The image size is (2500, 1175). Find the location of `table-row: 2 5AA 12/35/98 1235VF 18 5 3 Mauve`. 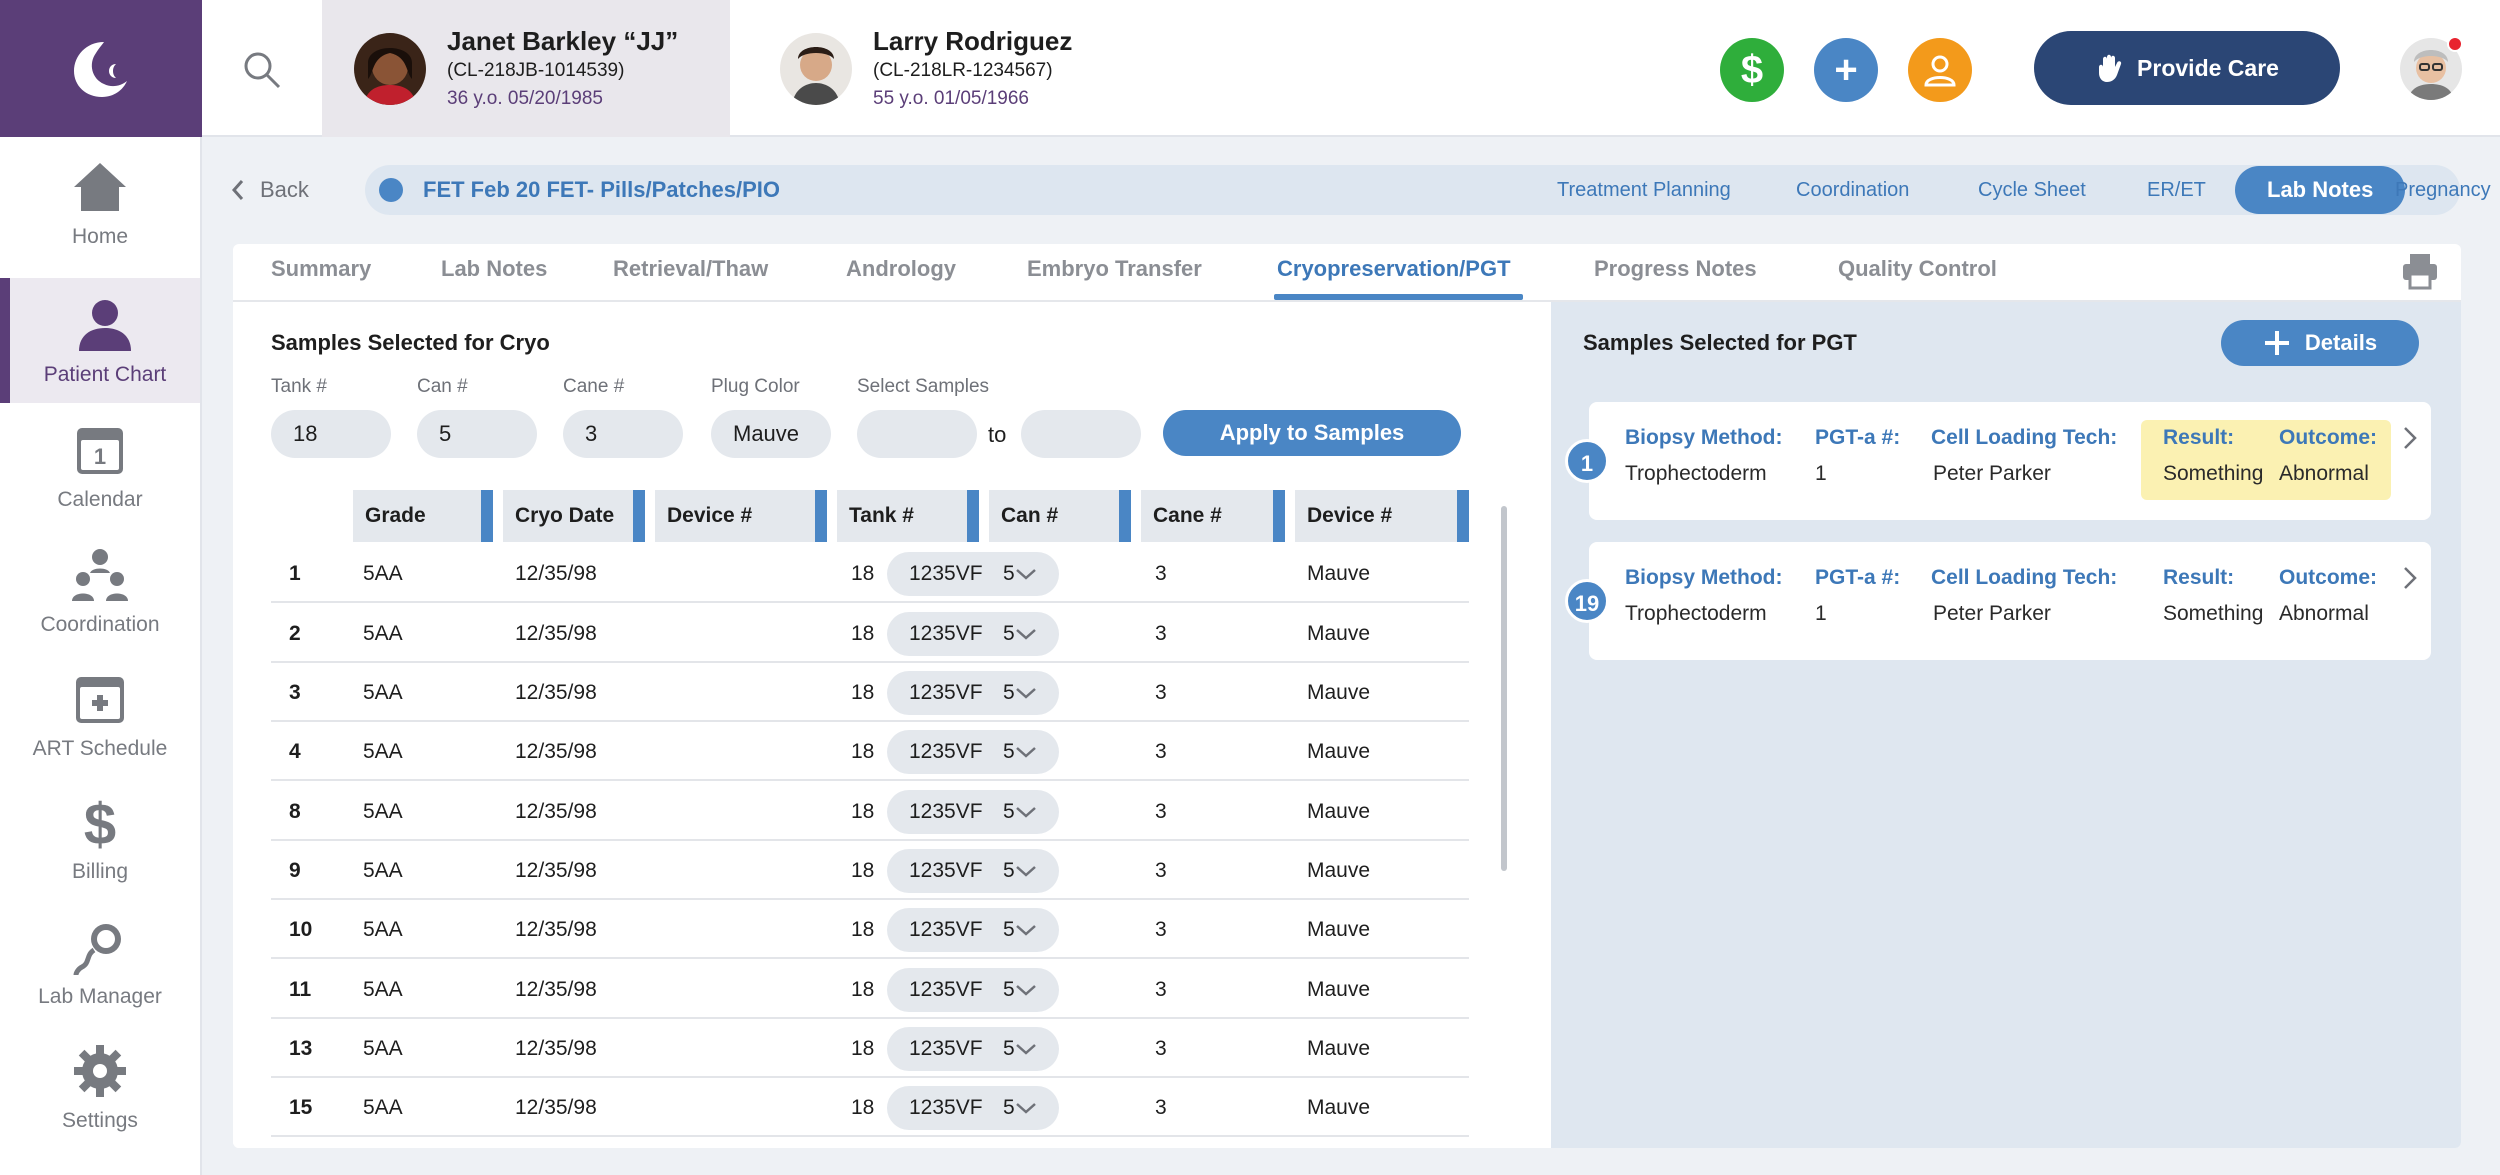

table-row: 2 5AA 12/35/98 1235VF 18 5 3 Mauve is located at coordinates (870, 633).